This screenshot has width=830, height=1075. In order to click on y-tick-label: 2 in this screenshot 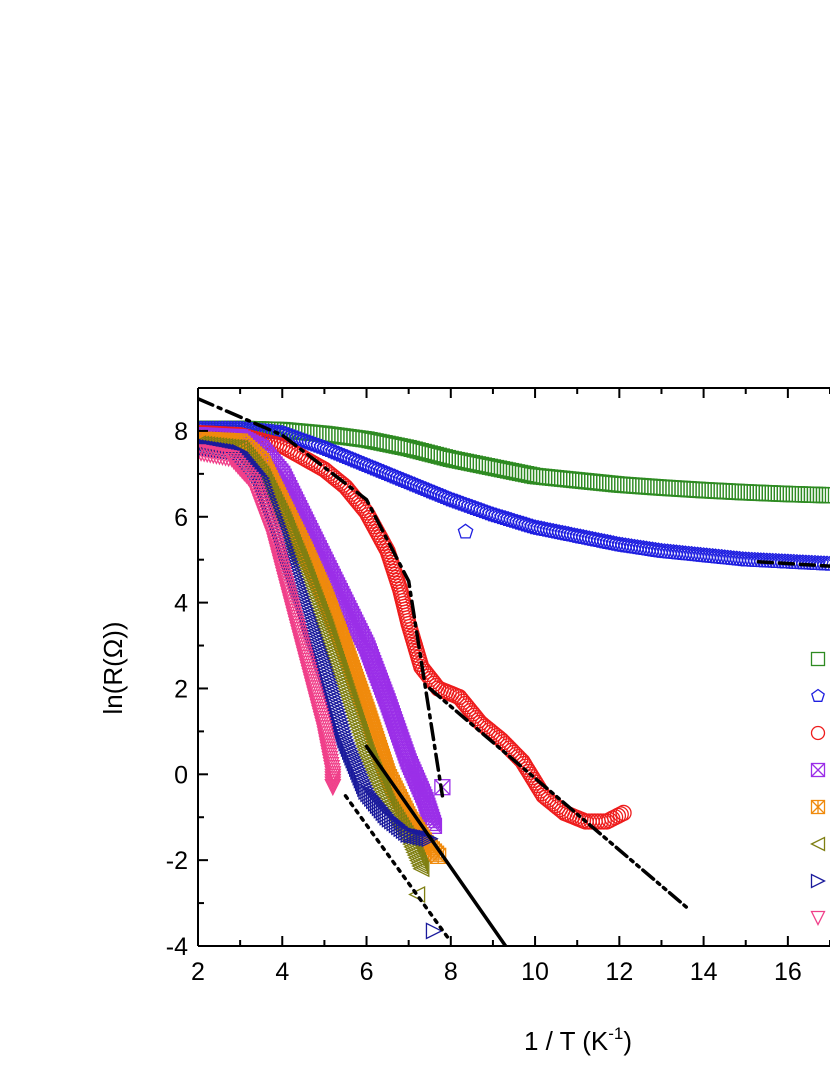, I will do `click(181, 689)`.